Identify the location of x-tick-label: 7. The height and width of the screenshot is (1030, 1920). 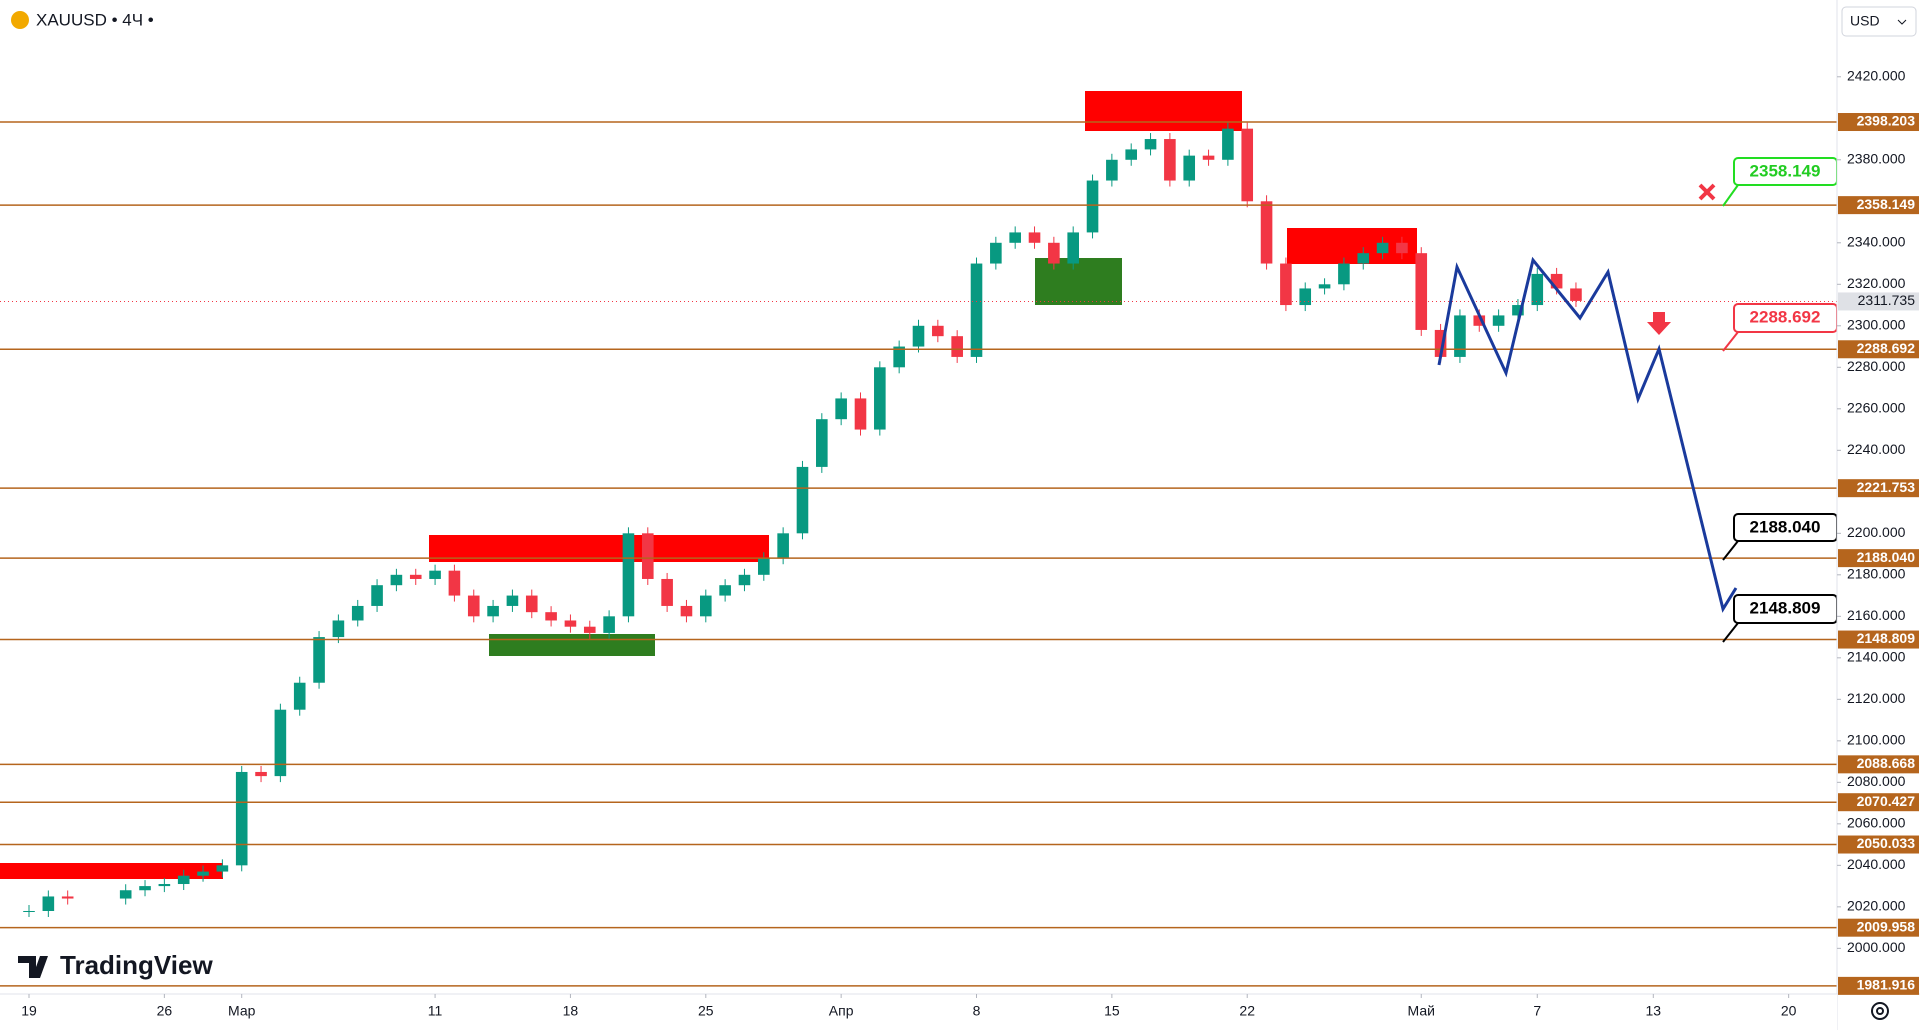
(1537, 1011).